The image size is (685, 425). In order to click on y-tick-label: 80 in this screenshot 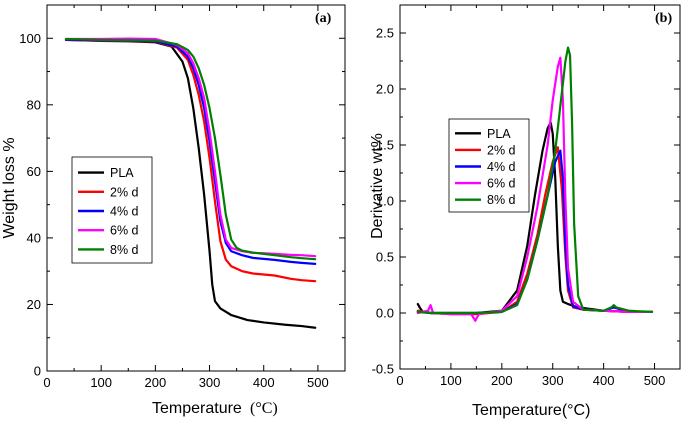, I will do `click(34, 104)`.